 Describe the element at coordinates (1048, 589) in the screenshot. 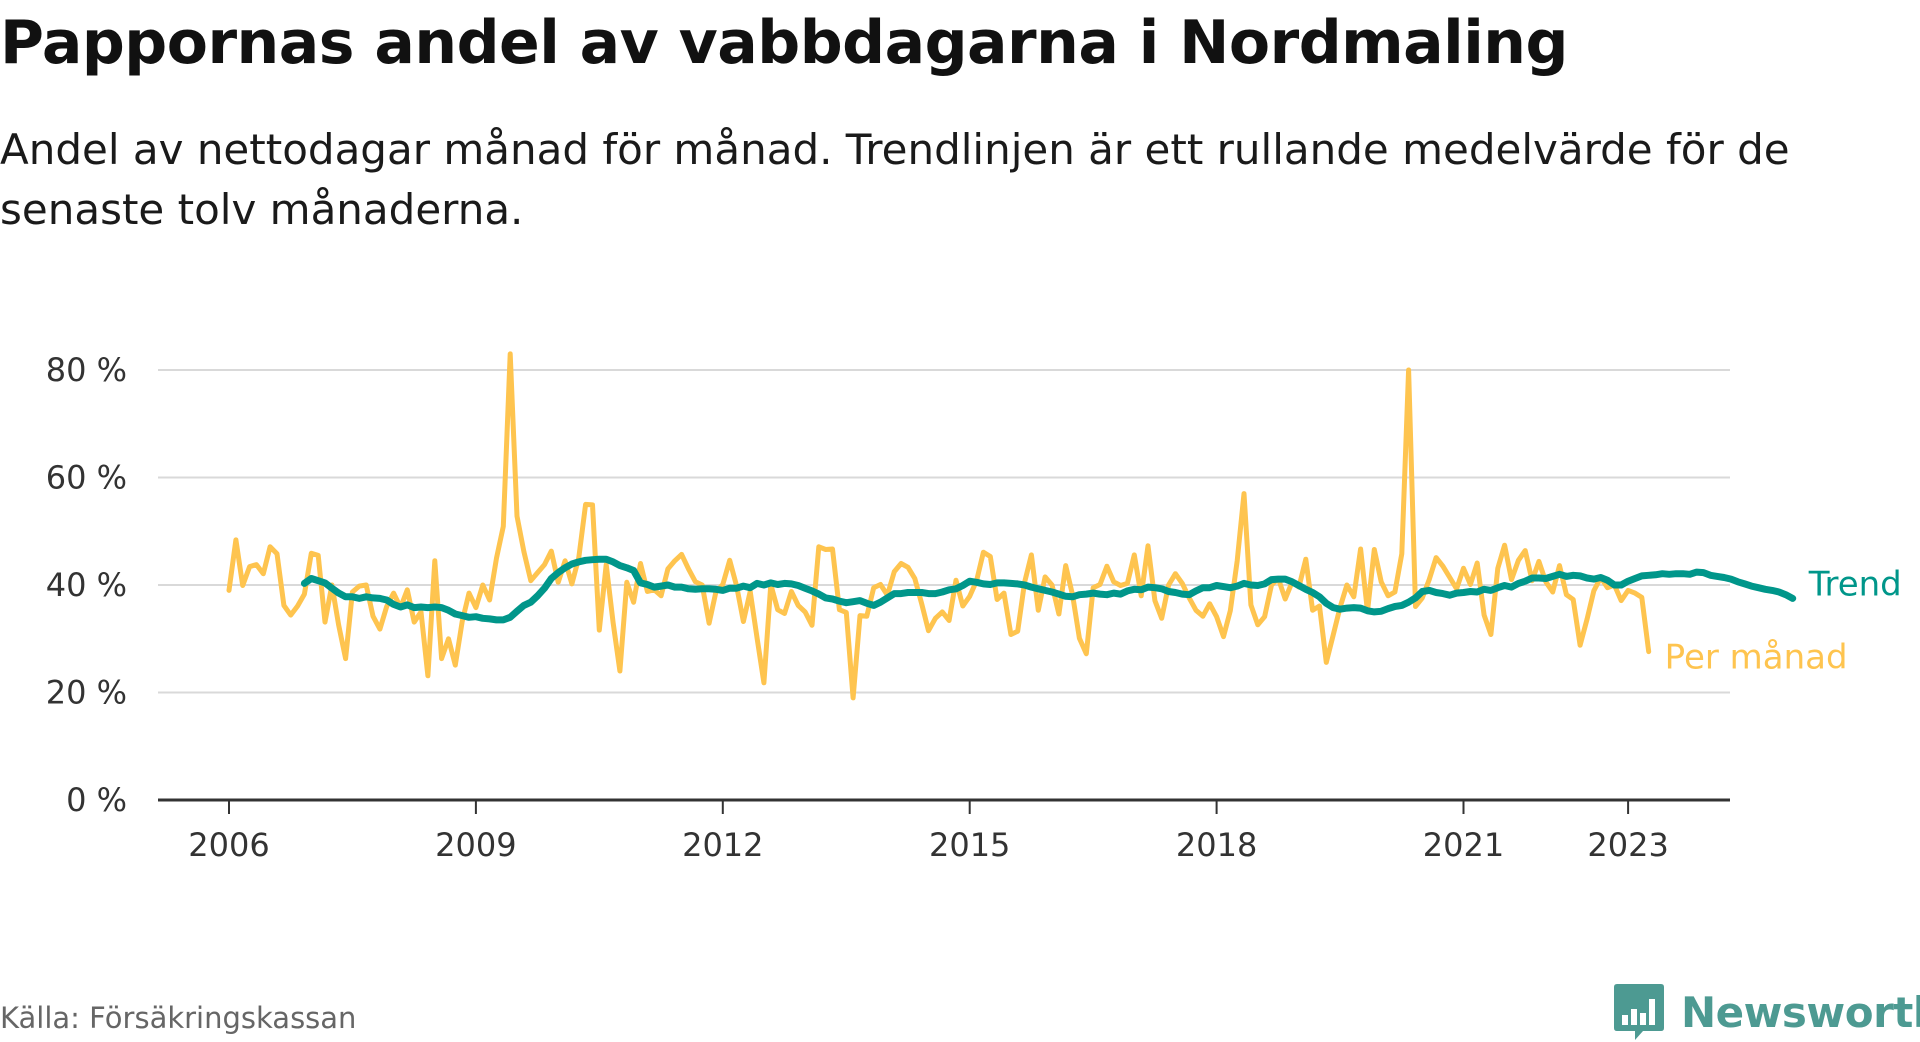

I see `series-line-trend` at that location.